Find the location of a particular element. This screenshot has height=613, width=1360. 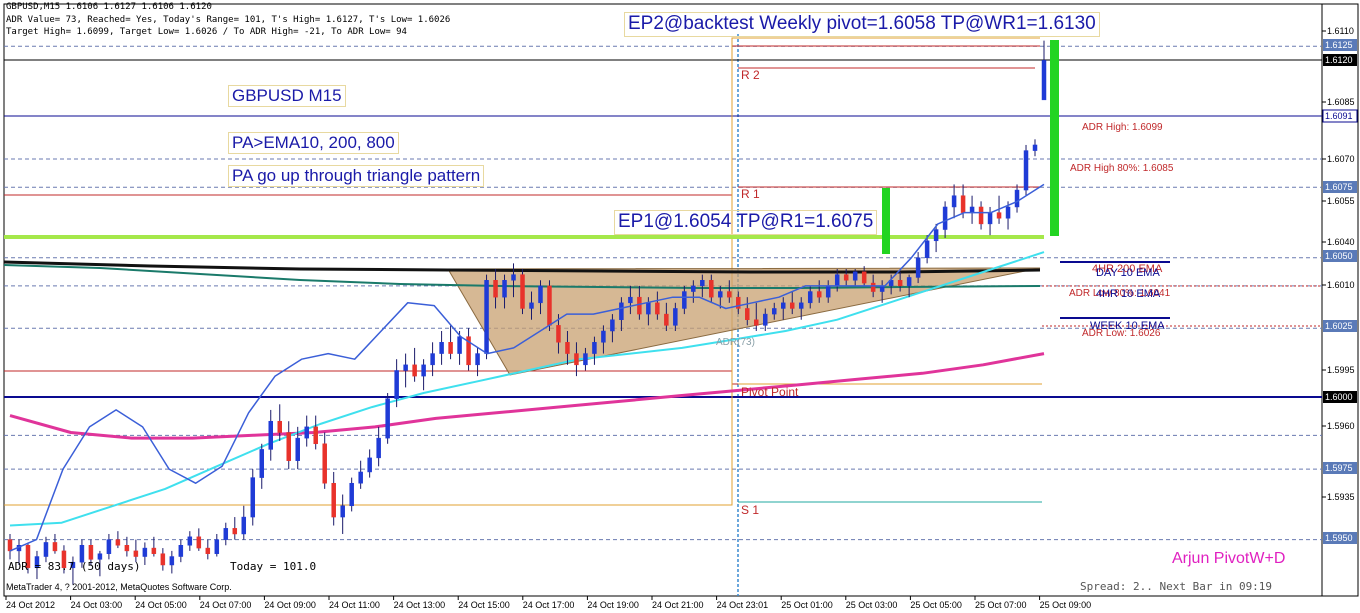

header-symbol-line: GBPUSD,M15 1.6106 1.6127 1.6106 1.6120 is located at coordinates (109, 7).